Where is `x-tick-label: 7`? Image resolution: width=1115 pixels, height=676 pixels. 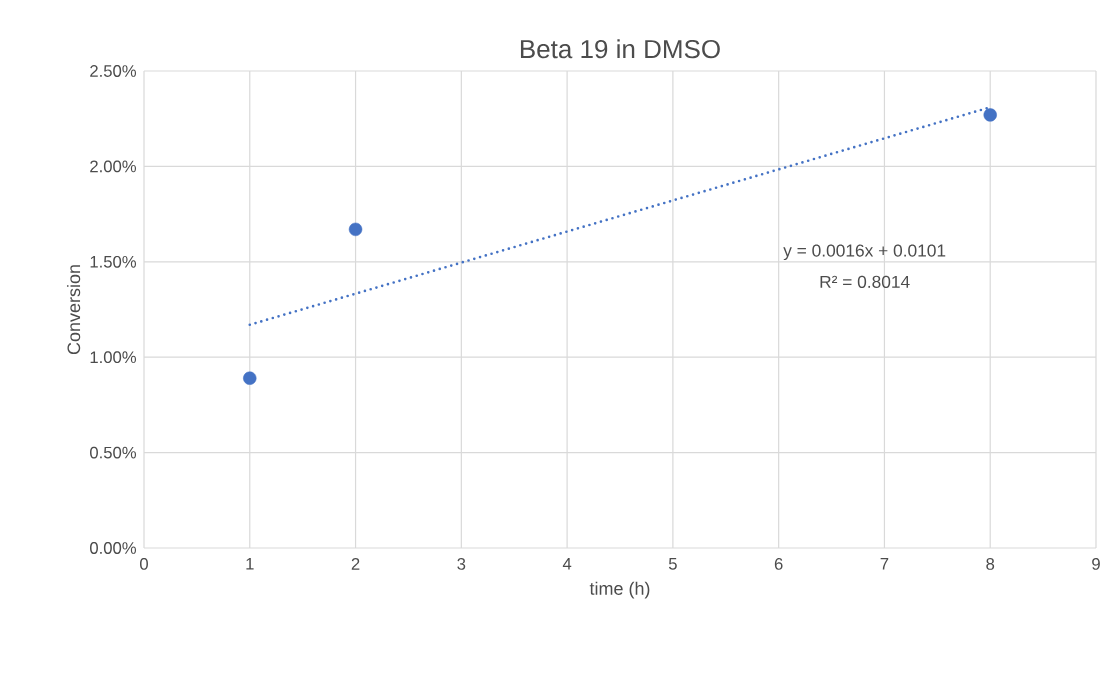
x-tick-label: 7 is located at coordinates (884, 564).